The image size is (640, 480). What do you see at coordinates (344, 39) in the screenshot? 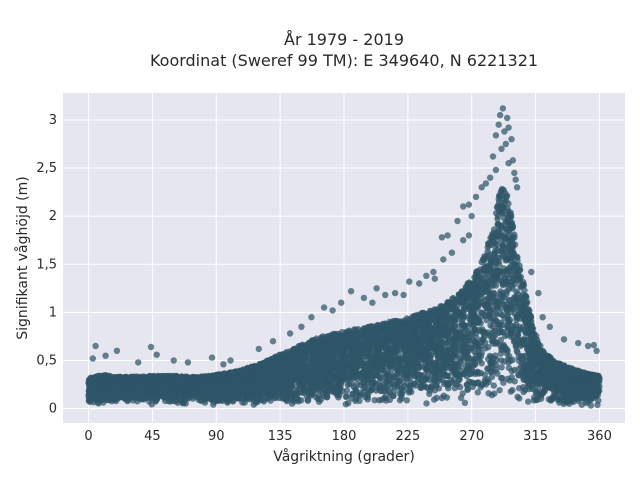
I see `chart-title-line1: År 1979 - 2019` at bounding box center [344, 39].